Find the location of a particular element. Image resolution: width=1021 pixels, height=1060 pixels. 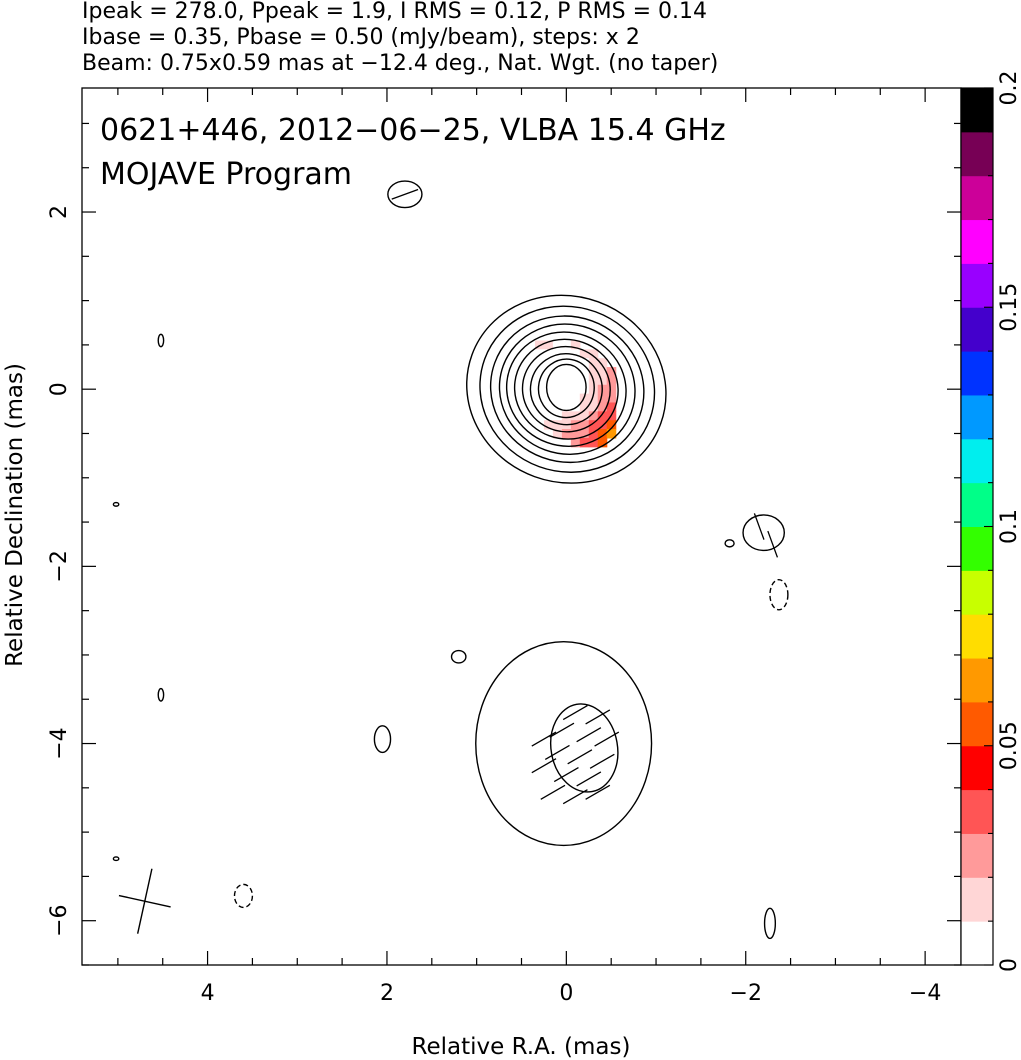

colorbar-tick-label: 0.15 is located at coordinates (1009, 307).